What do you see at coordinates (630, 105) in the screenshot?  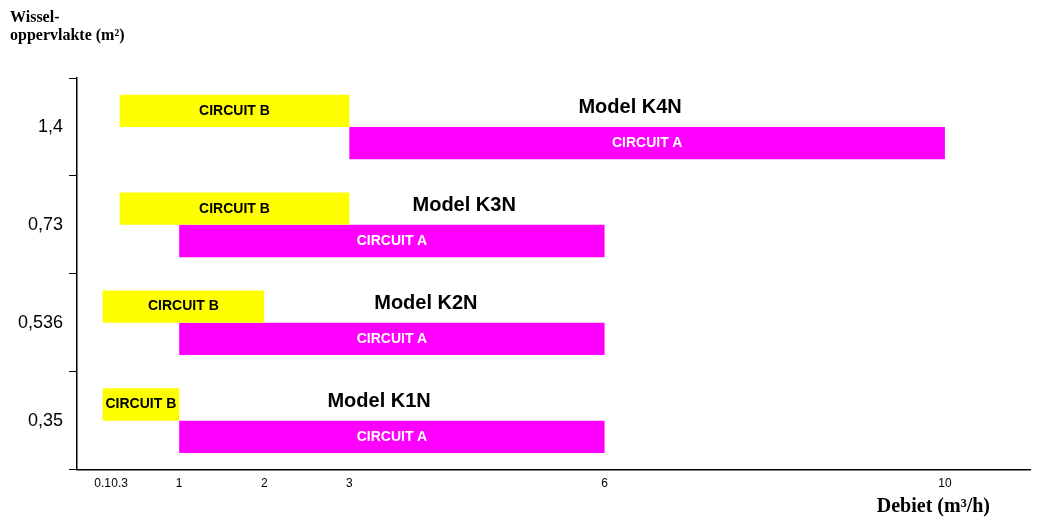 I see `annotation: Model K4N` at bounding box center [630, 105].